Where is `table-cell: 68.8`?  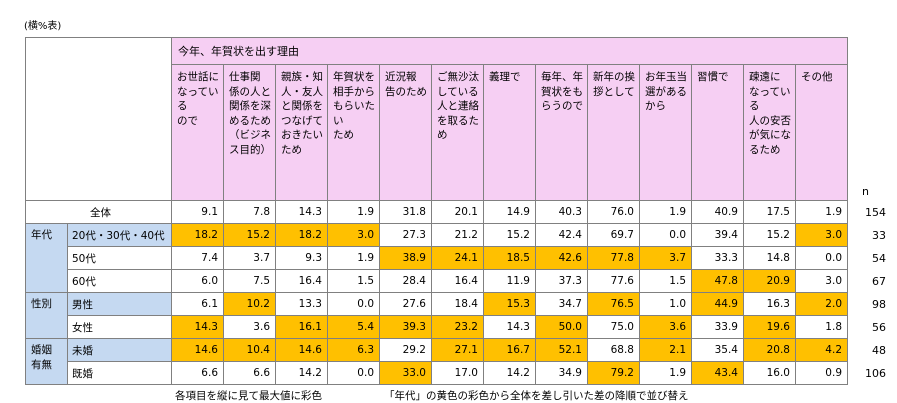
table-cell: 68.8 is located at coordinates (613, 350).